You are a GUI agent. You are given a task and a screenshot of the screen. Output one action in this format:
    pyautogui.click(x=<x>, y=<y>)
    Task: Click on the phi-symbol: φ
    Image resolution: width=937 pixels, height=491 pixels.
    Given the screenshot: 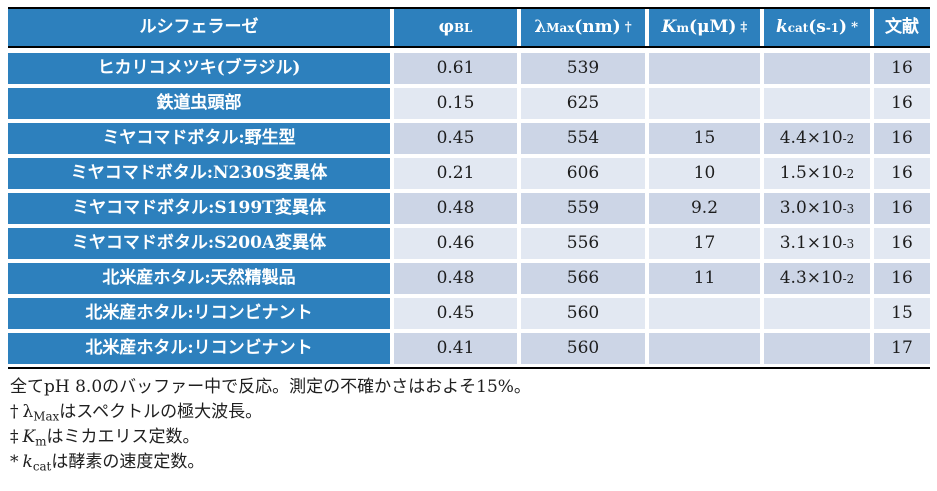 What is the action you would take?
    pyautogui.click(x=446, y=27)
    